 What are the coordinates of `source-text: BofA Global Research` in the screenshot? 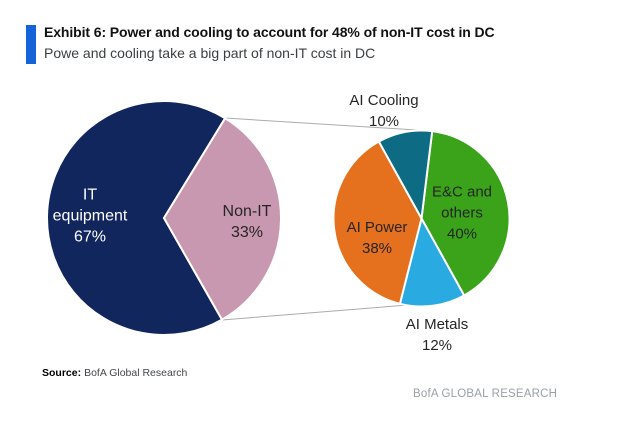 It's located at (136, 373).